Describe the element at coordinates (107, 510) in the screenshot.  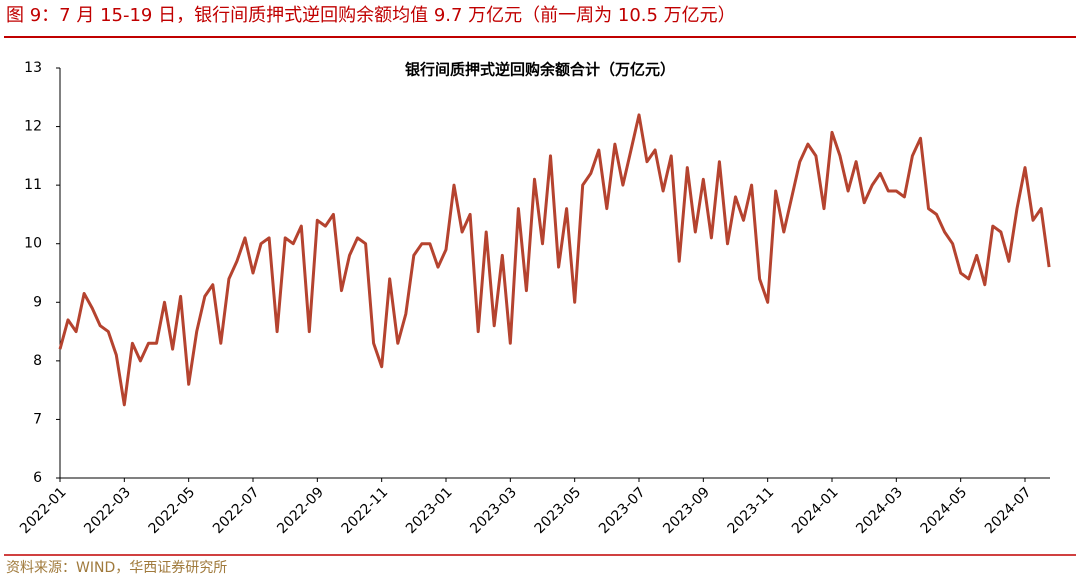
I see `x-tick-label: 2022-03` at that location.